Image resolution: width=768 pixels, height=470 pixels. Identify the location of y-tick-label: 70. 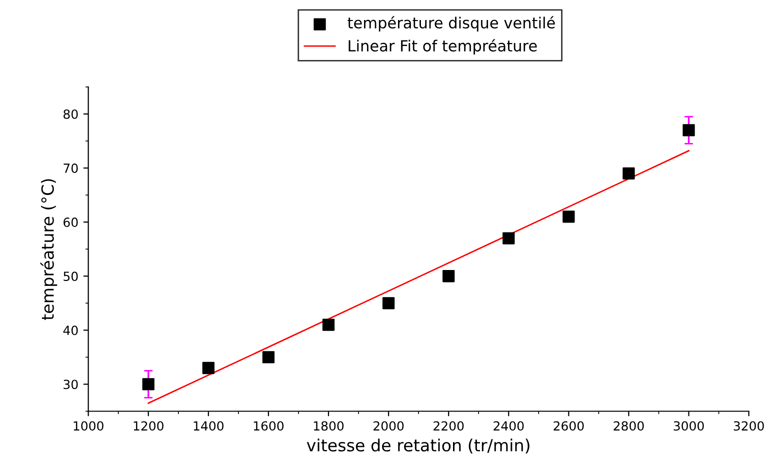
(71, 168).